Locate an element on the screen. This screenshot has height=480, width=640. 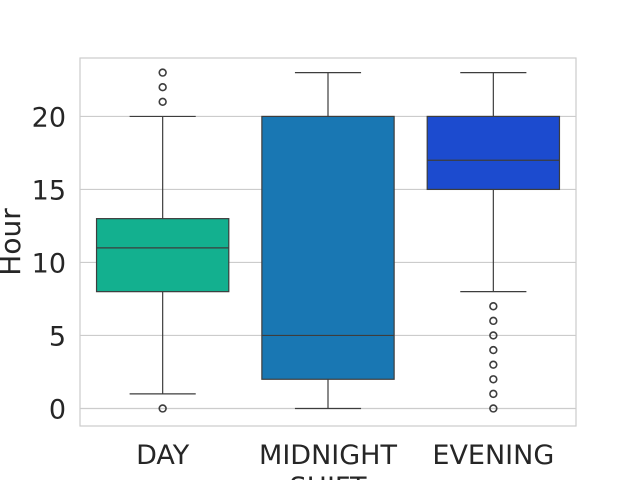
x-tick-label-line: MIDNIGHT is located at coordinates (328, 455).